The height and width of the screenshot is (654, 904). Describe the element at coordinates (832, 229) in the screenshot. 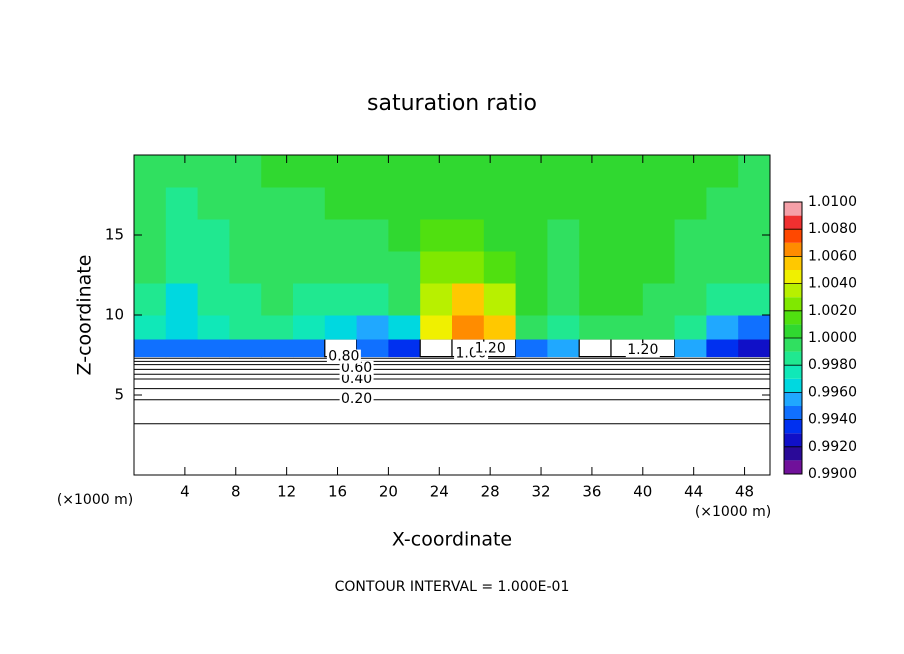

I see `colorbar-tick-label: 1.0080` at that location.